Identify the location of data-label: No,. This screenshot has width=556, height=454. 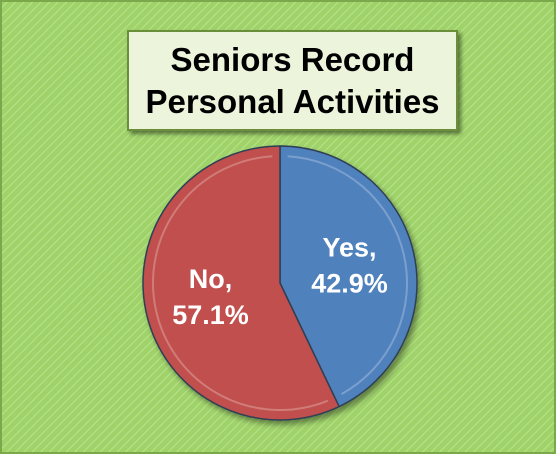
(211, 279).